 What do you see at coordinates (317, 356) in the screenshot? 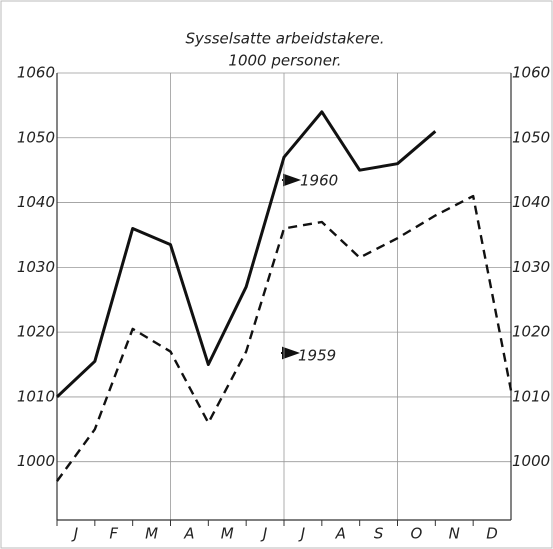
I see `series-label: 1959` at bounding box center [317, 356].